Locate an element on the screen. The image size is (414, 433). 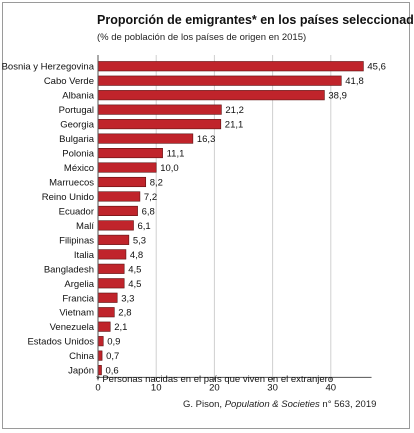
value-label-8: 8,2 is located at coordinates (156, 182).